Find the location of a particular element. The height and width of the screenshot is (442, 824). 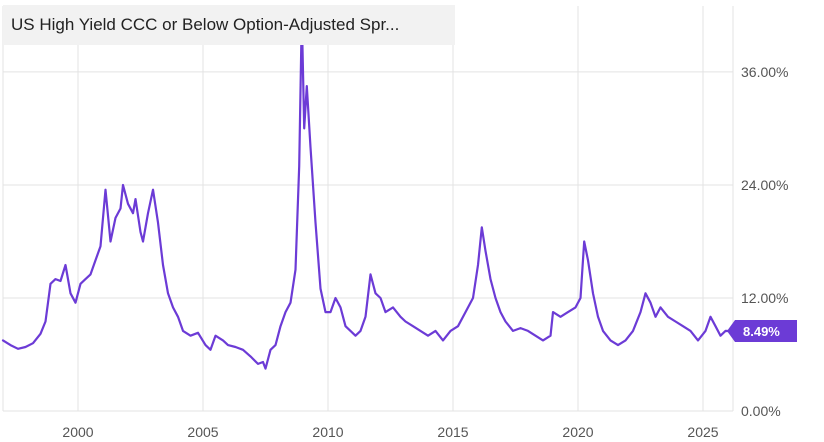

x-tick-label: 2010 is located at coordinates (327, 432).